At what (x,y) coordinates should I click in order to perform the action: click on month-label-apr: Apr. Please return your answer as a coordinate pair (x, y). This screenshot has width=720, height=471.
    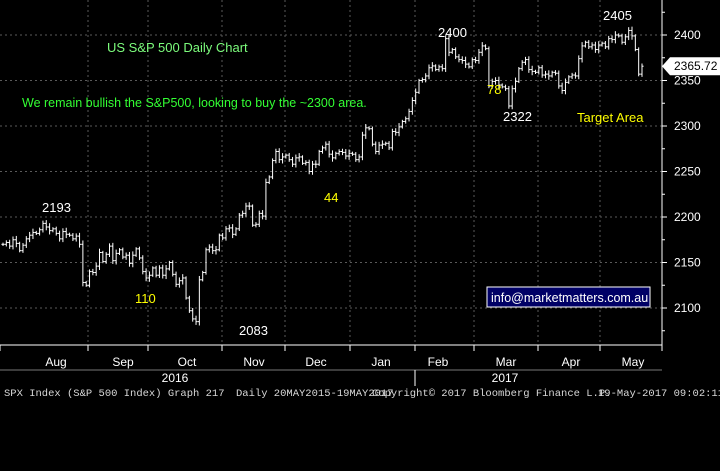
    Looking at the image, I should click on (571, 362).